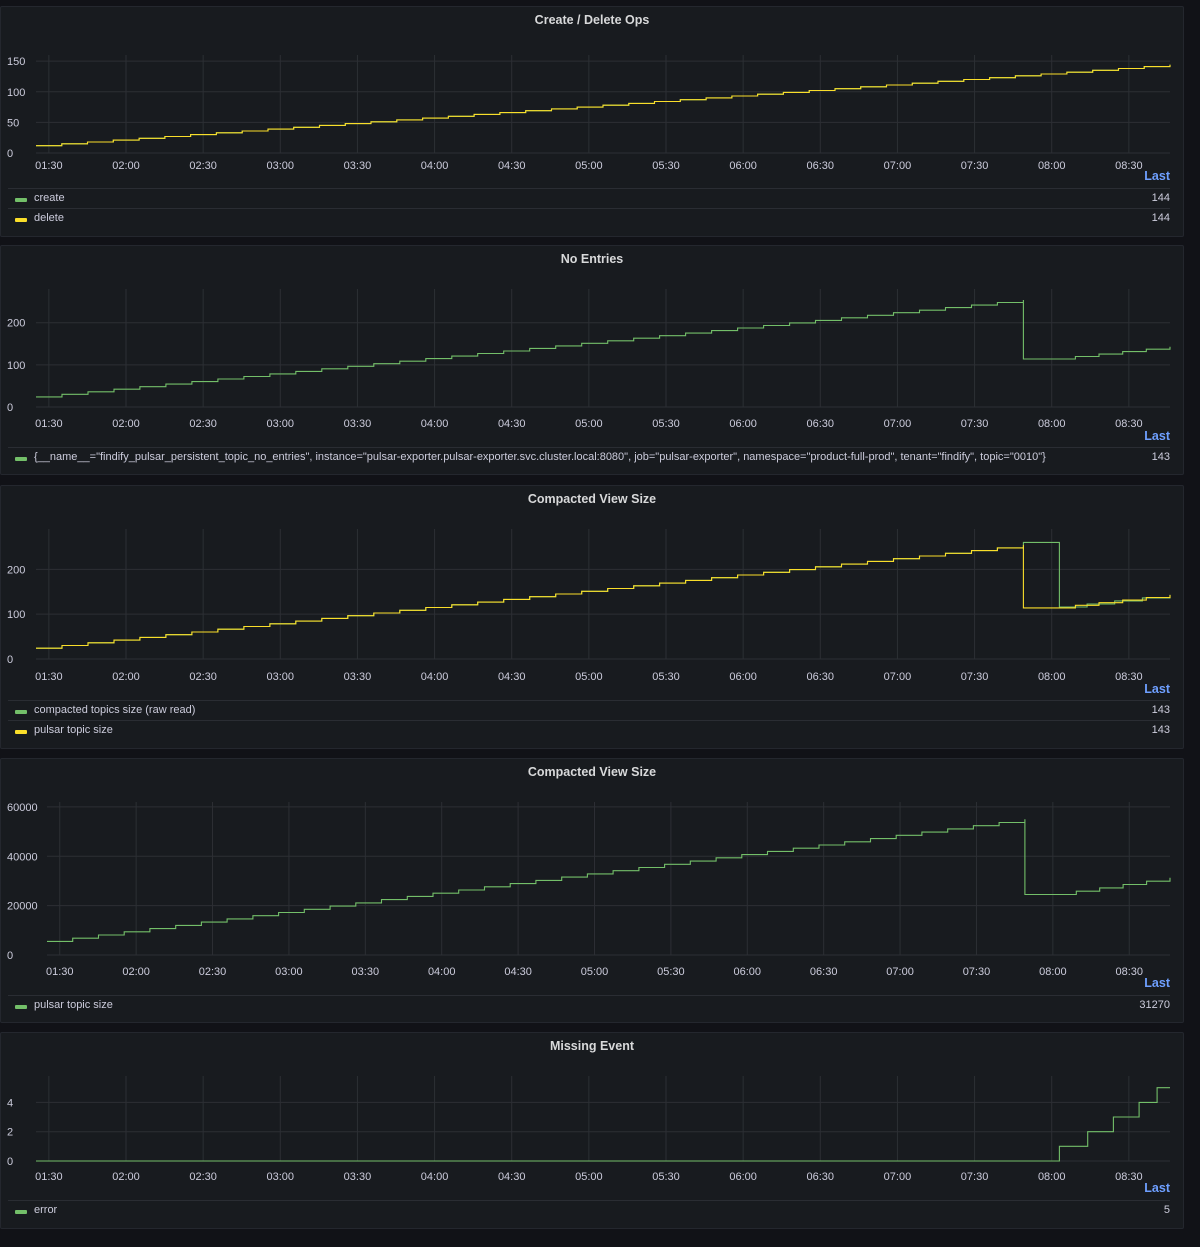 The image size is (1200, 1247). Describe the element at coordinates (592, 20) in the screenshot. I see `panel-title: Create / Delete Ops` at that location.